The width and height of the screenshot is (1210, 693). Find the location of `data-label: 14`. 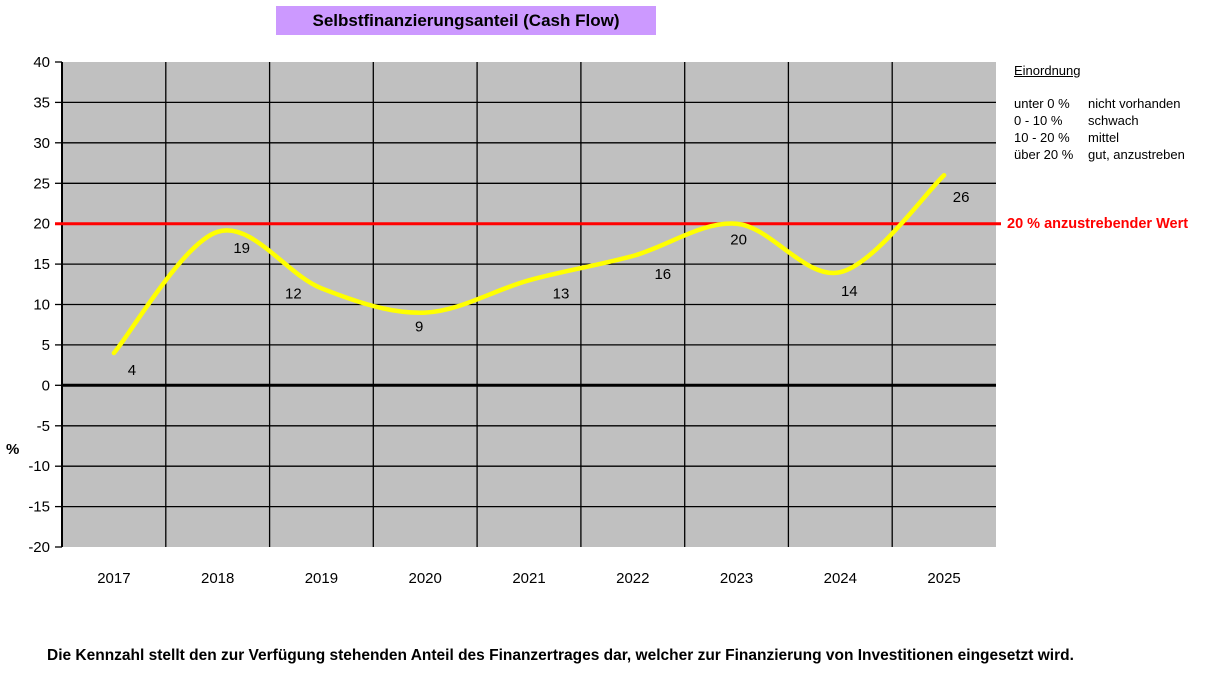

data-label: 14 is located at coordinates (849, 291).